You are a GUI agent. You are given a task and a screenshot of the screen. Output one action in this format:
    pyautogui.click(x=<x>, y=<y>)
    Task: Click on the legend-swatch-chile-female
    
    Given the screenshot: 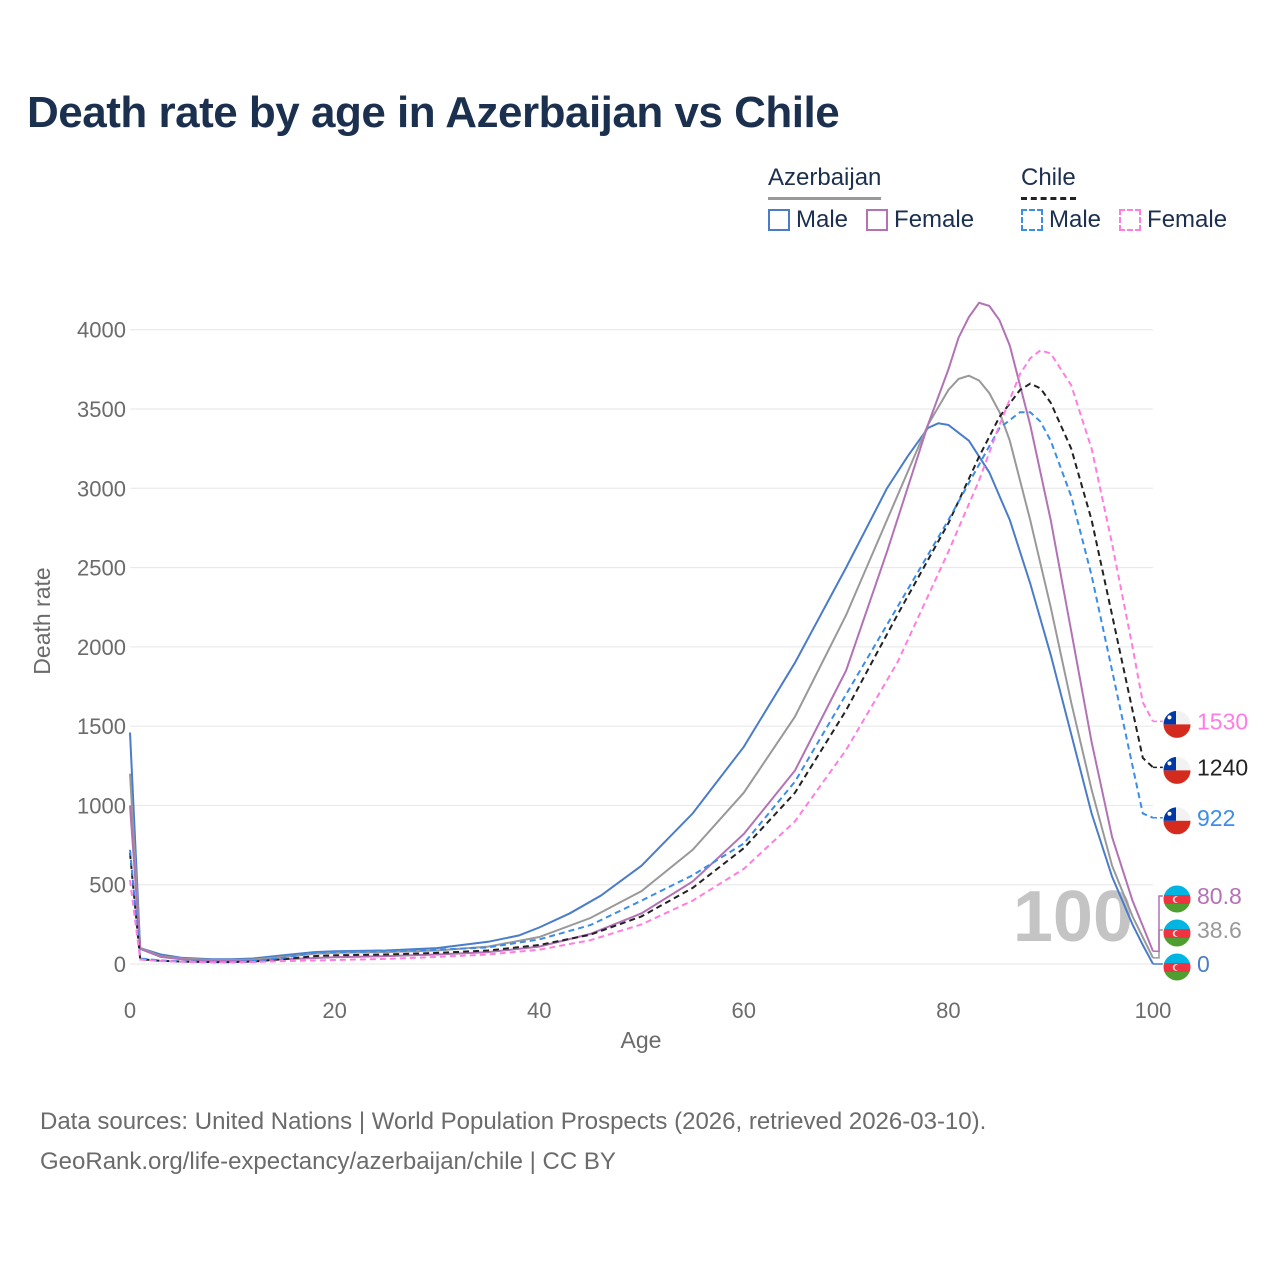 What is the action you would take?
    pyautogui.click(x=1130, y=220)
    